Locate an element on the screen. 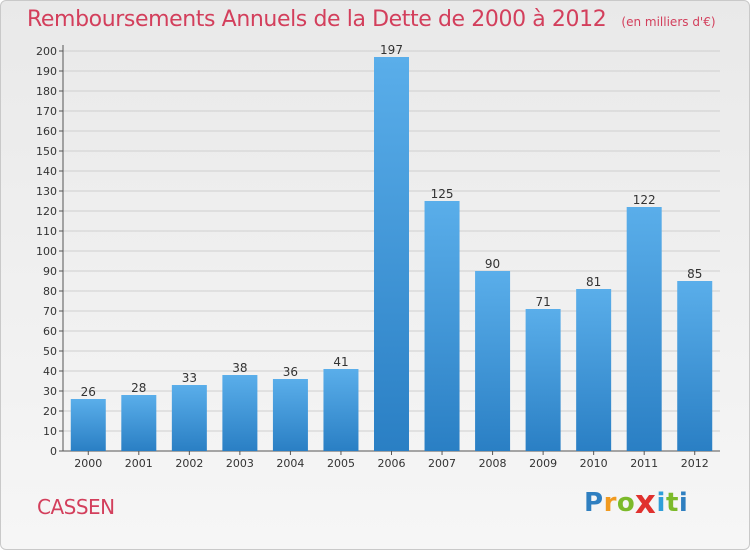 This screenshot has height=550, width=750. x-tick-label: 2004 is located at coordinates (290, 463).